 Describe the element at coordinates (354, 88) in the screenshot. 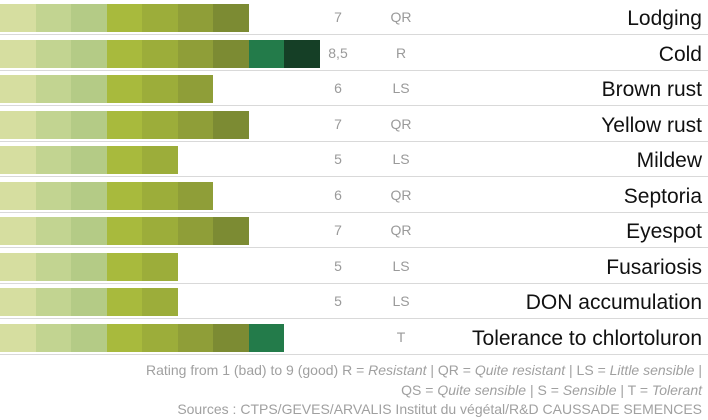

I see `rating-row: 6 LS Brown rust` at that location.